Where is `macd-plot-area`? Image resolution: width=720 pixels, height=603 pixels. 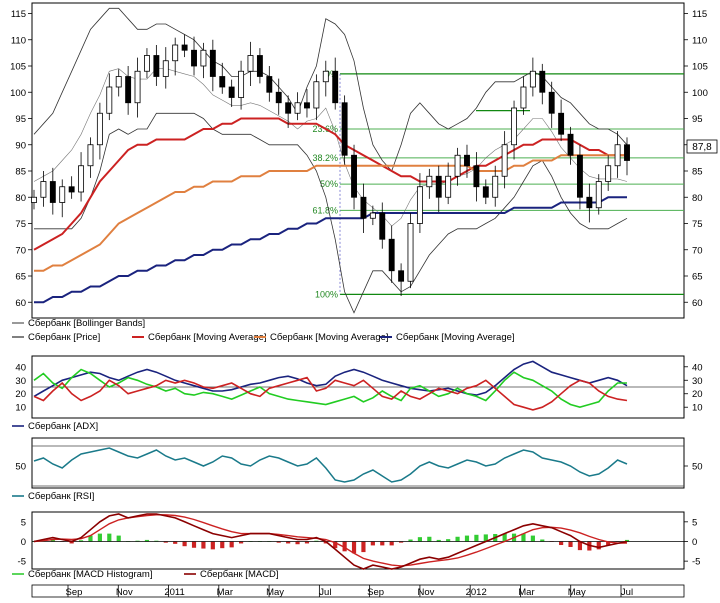 macd-plot-area is located at coordinates (358, 540).